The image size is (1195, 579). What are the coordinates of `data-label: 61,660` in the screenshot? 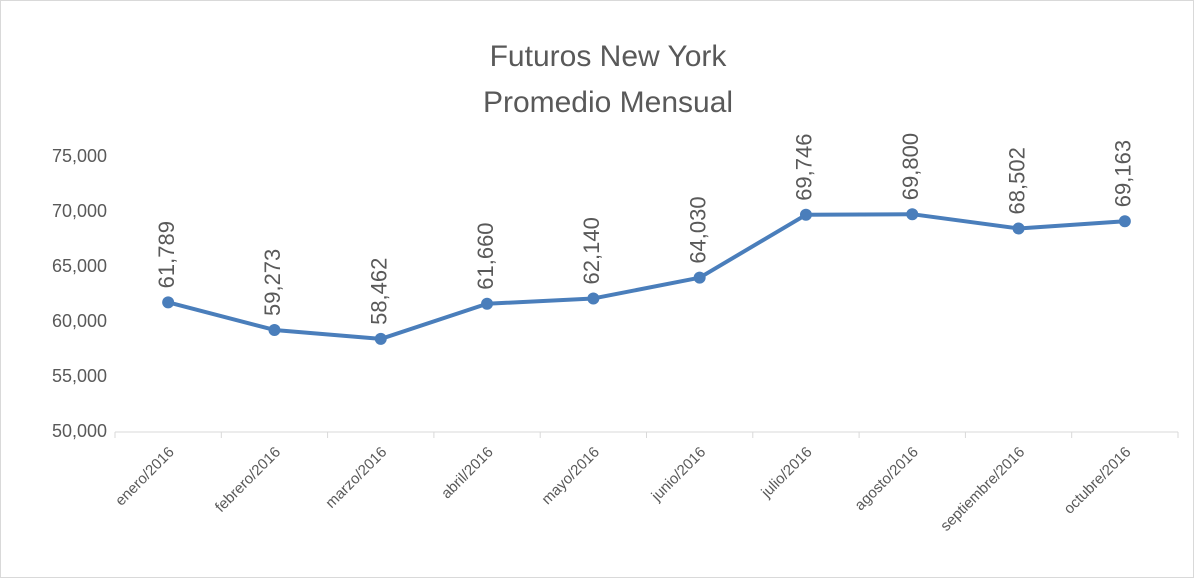 It's located at (485, 255).